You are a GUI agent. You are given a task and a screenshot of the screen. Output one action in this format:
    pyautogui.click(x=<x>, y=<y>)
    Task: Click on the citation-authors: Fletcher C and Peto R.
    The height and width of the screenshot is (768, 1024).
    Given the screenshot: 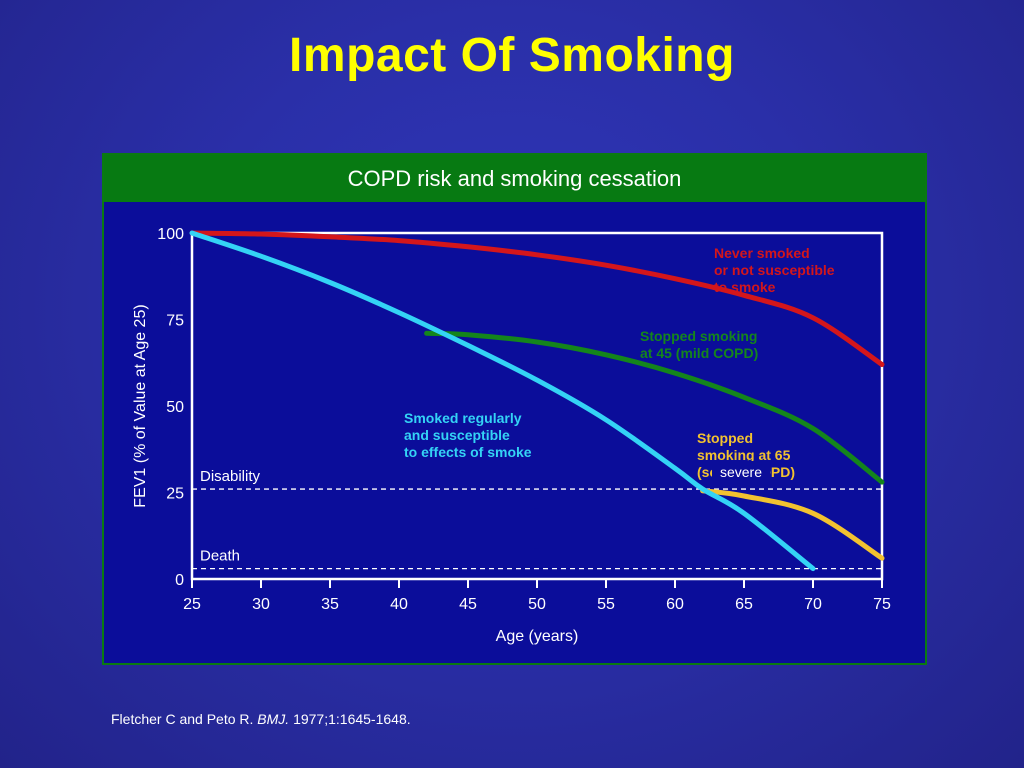 What is the action you would take?
    pyautogui.click(x=182, y=719)
    